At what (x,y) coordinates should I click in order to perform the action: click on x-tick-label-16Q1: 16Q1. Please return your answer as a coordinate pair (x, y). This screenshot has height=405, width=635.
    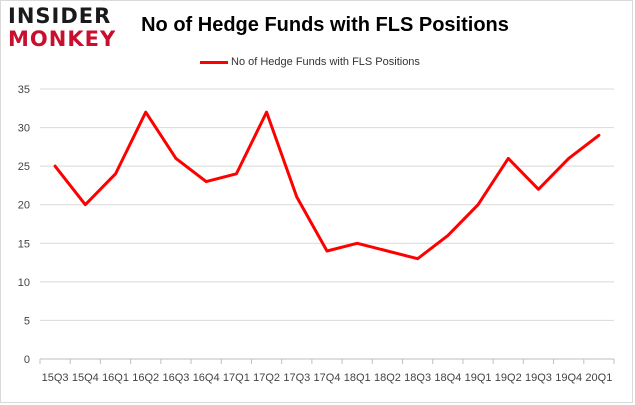
    Looking at the image, I should click on (115, 378).